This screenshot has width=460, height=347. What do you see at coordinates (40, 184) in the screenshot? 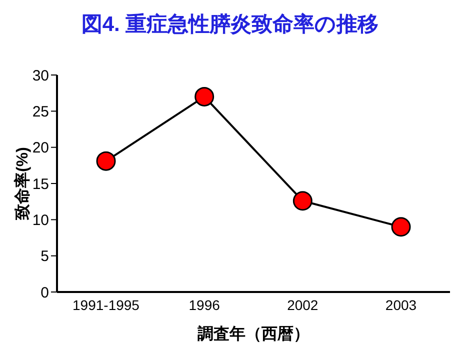
I see `y-tick-label: 15` at bounding box center [40, 184].